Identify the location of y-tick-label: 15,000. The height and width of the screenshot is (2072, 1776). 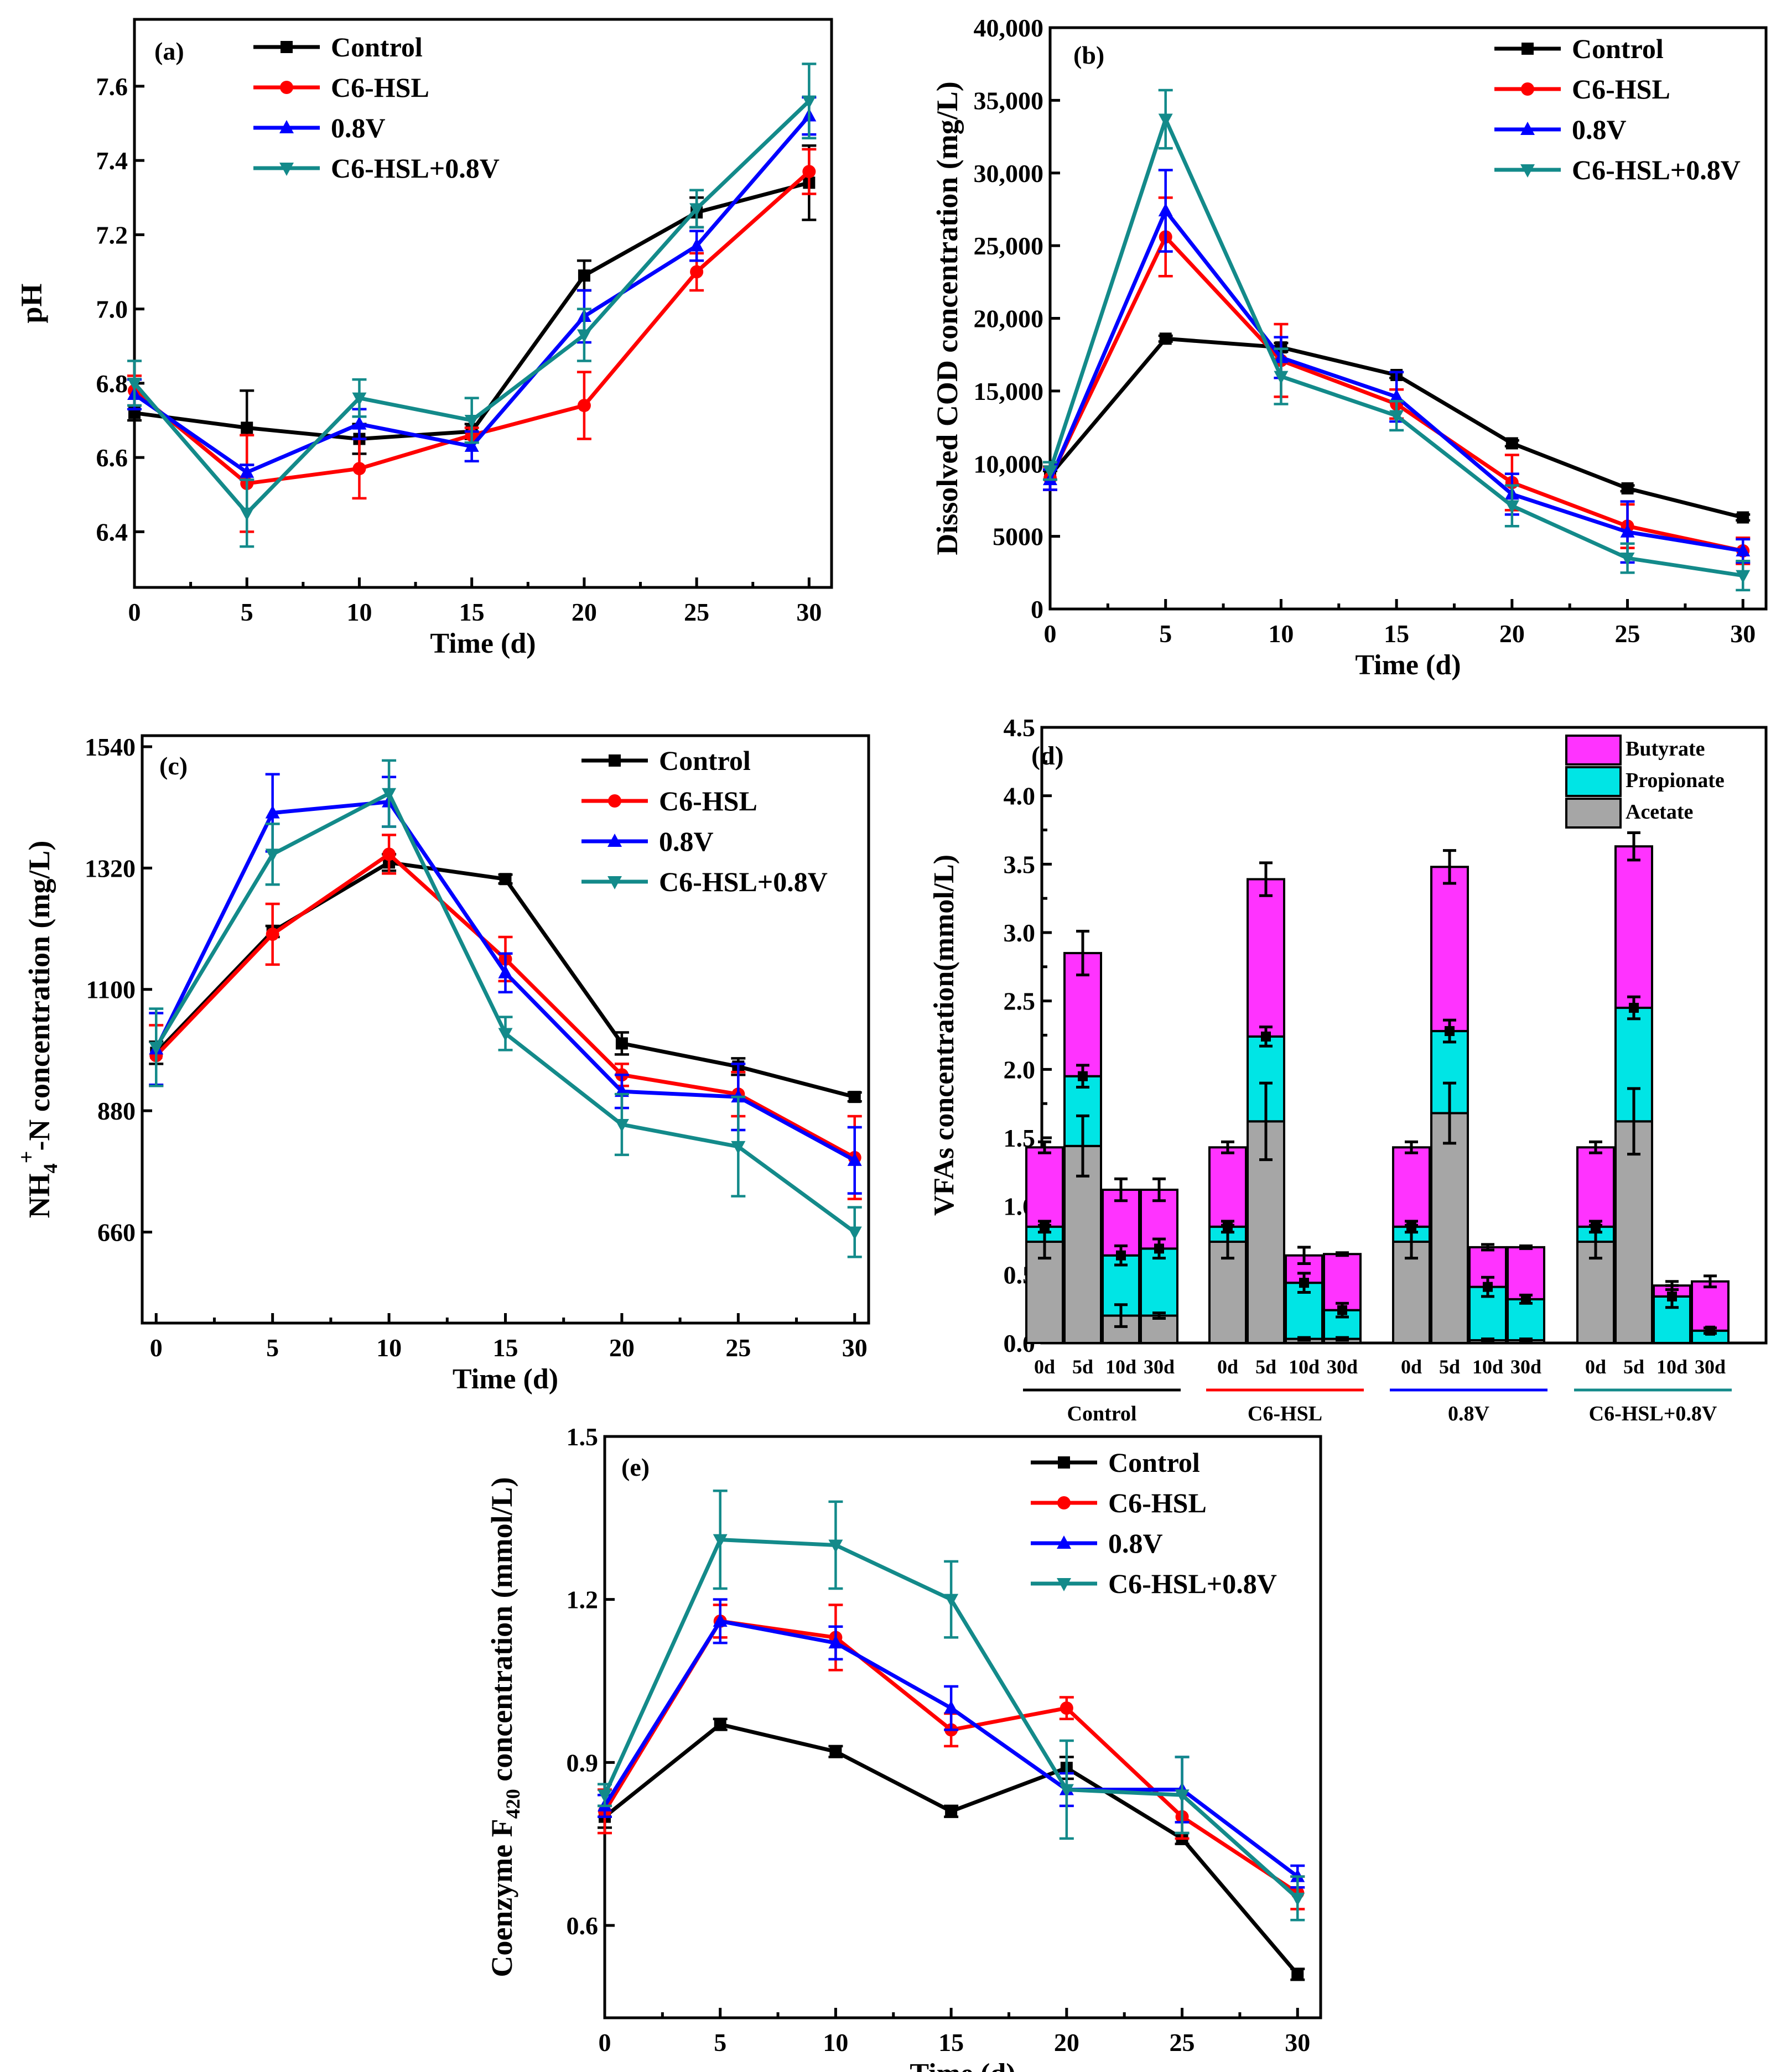
(1009, 391).